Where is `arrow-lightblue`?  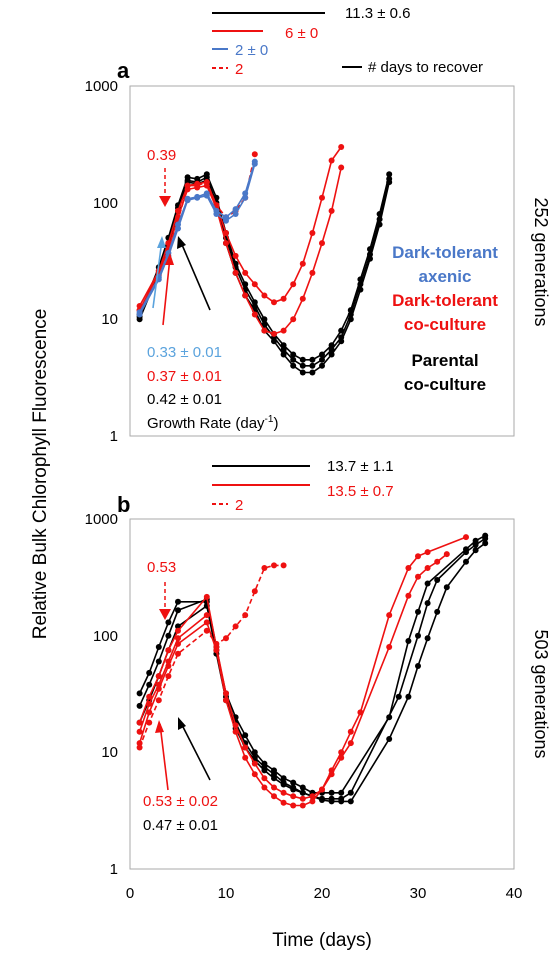
arrow-lightblue is located at coordinates (157, 274).